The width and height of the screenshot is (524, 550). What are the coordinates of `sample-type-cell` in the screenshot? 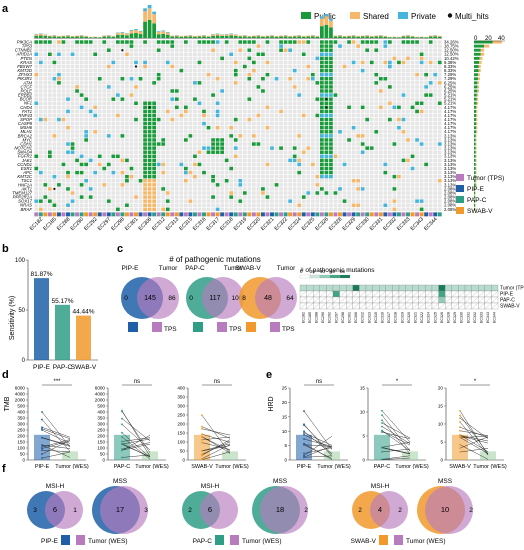 It's located at (104, 214).